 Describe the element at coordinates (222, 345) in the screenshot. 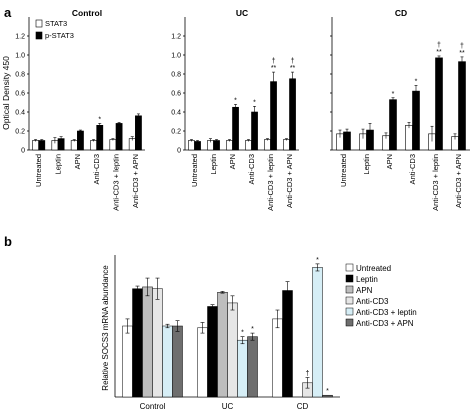

I see `bar-apn` at that location.